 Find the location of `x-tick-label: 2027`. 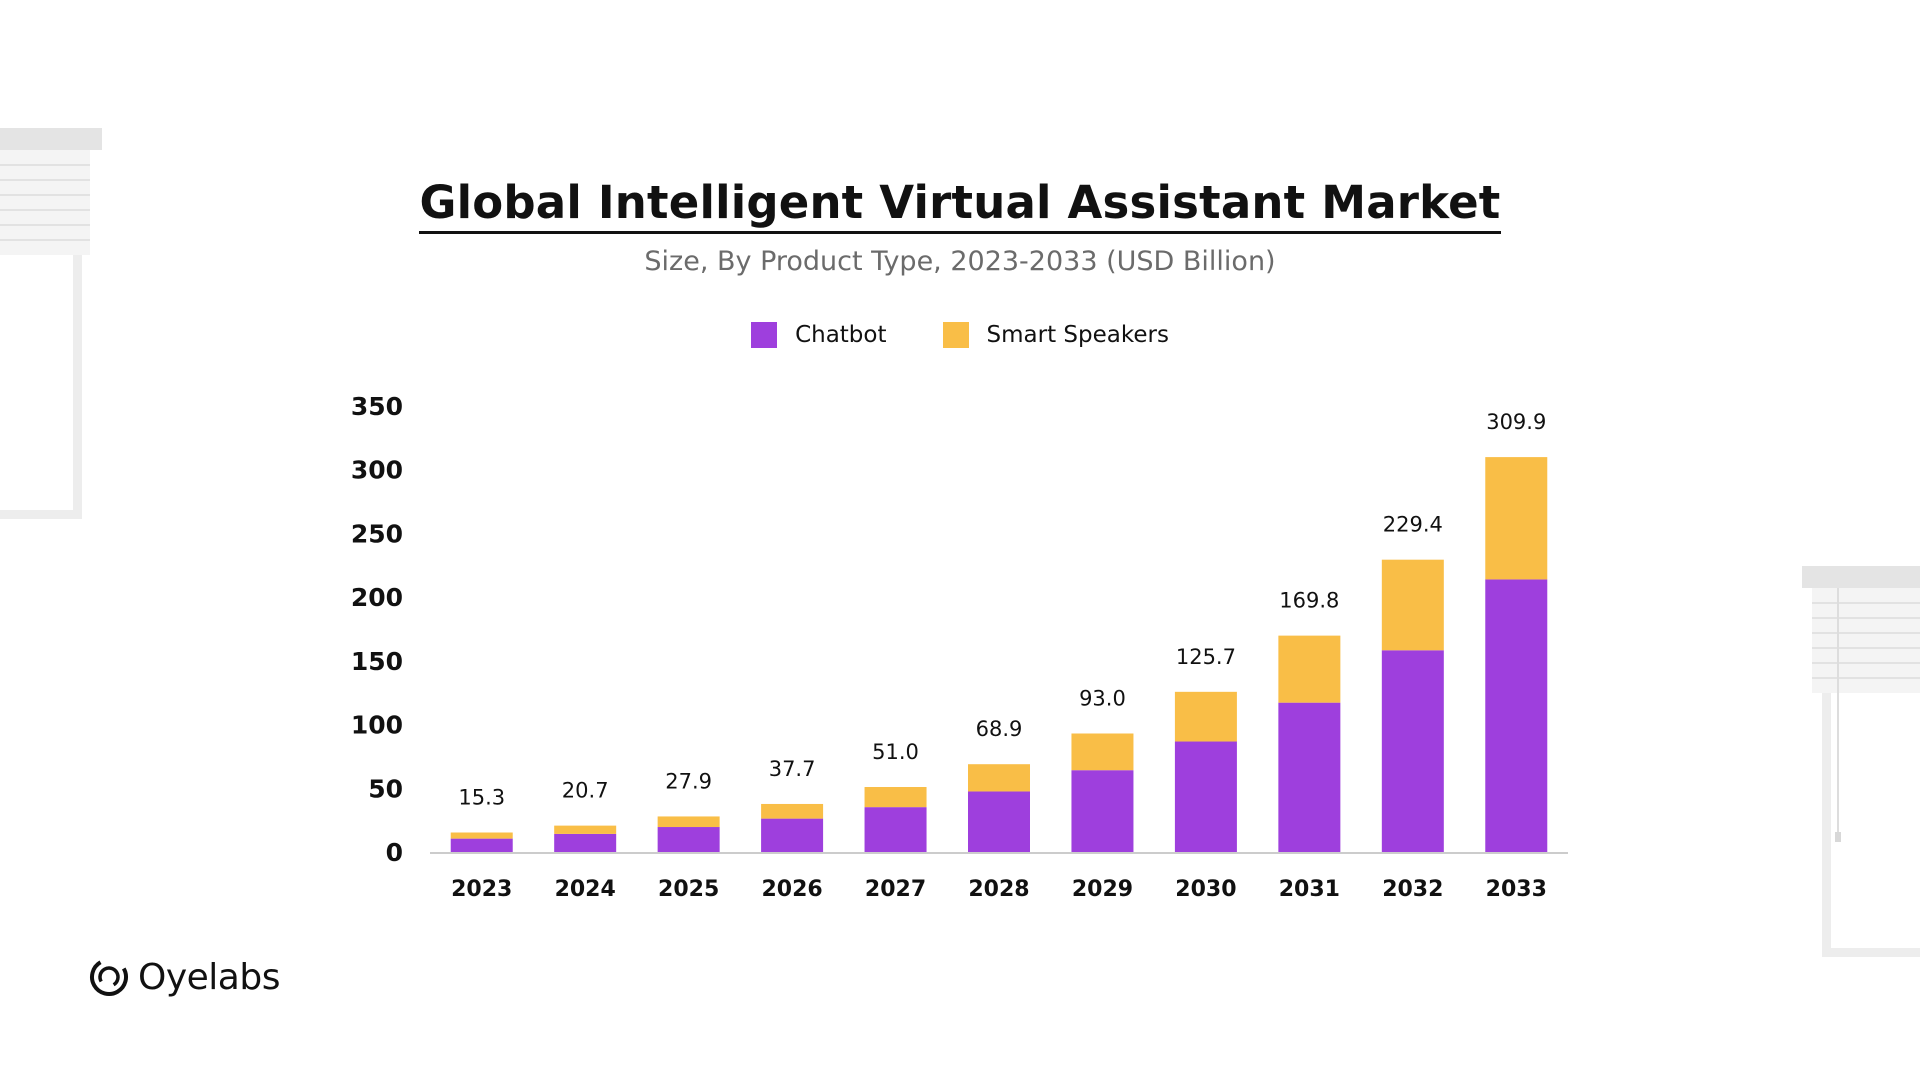

x-tick-label: 2027 is located at coordinates (895, 889).